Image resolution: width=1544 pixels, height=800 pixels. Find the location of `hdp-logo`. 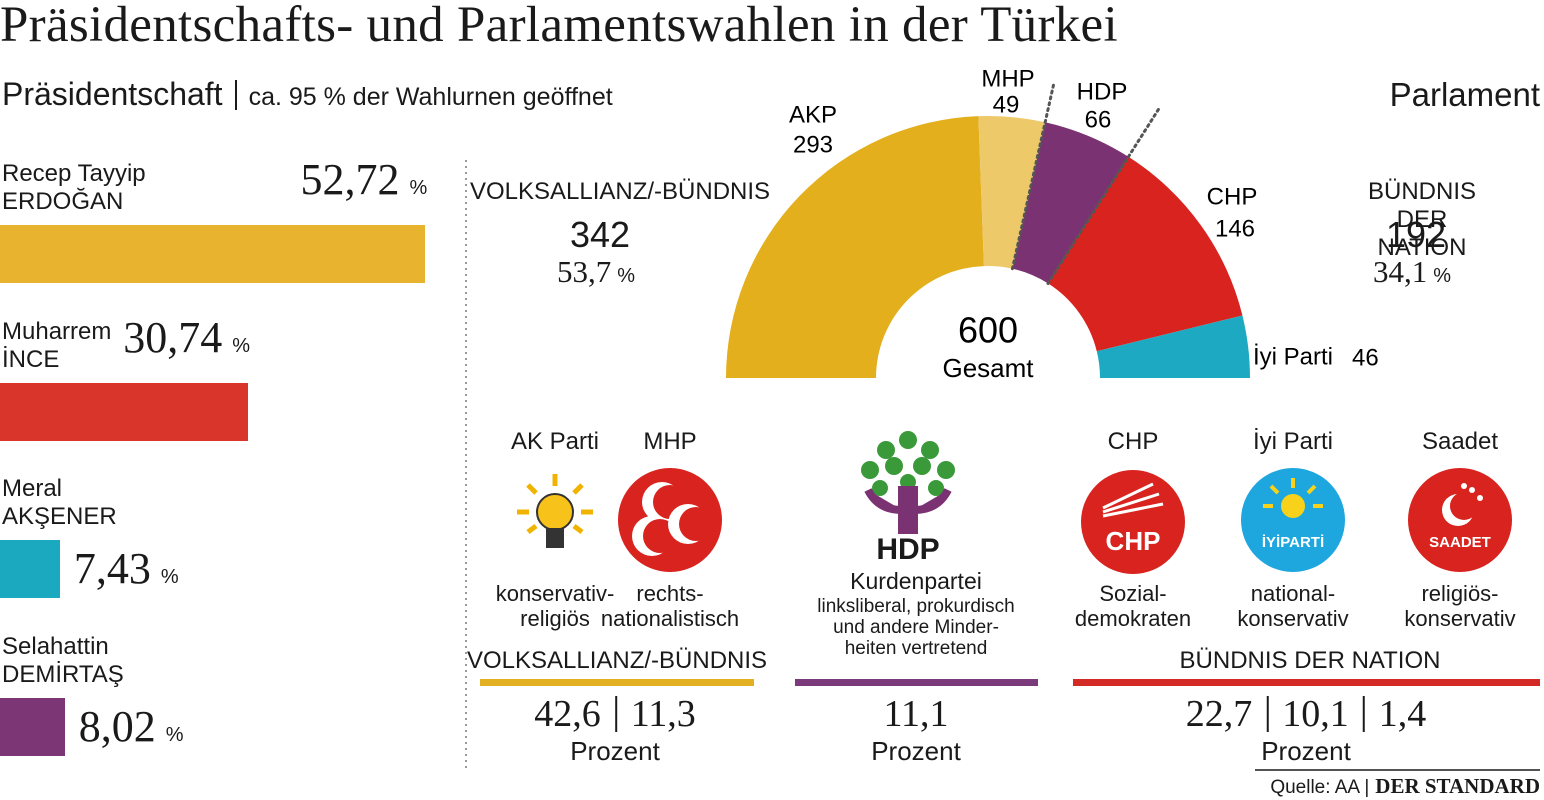

hdp-logo is located at coordinates (908, 482).